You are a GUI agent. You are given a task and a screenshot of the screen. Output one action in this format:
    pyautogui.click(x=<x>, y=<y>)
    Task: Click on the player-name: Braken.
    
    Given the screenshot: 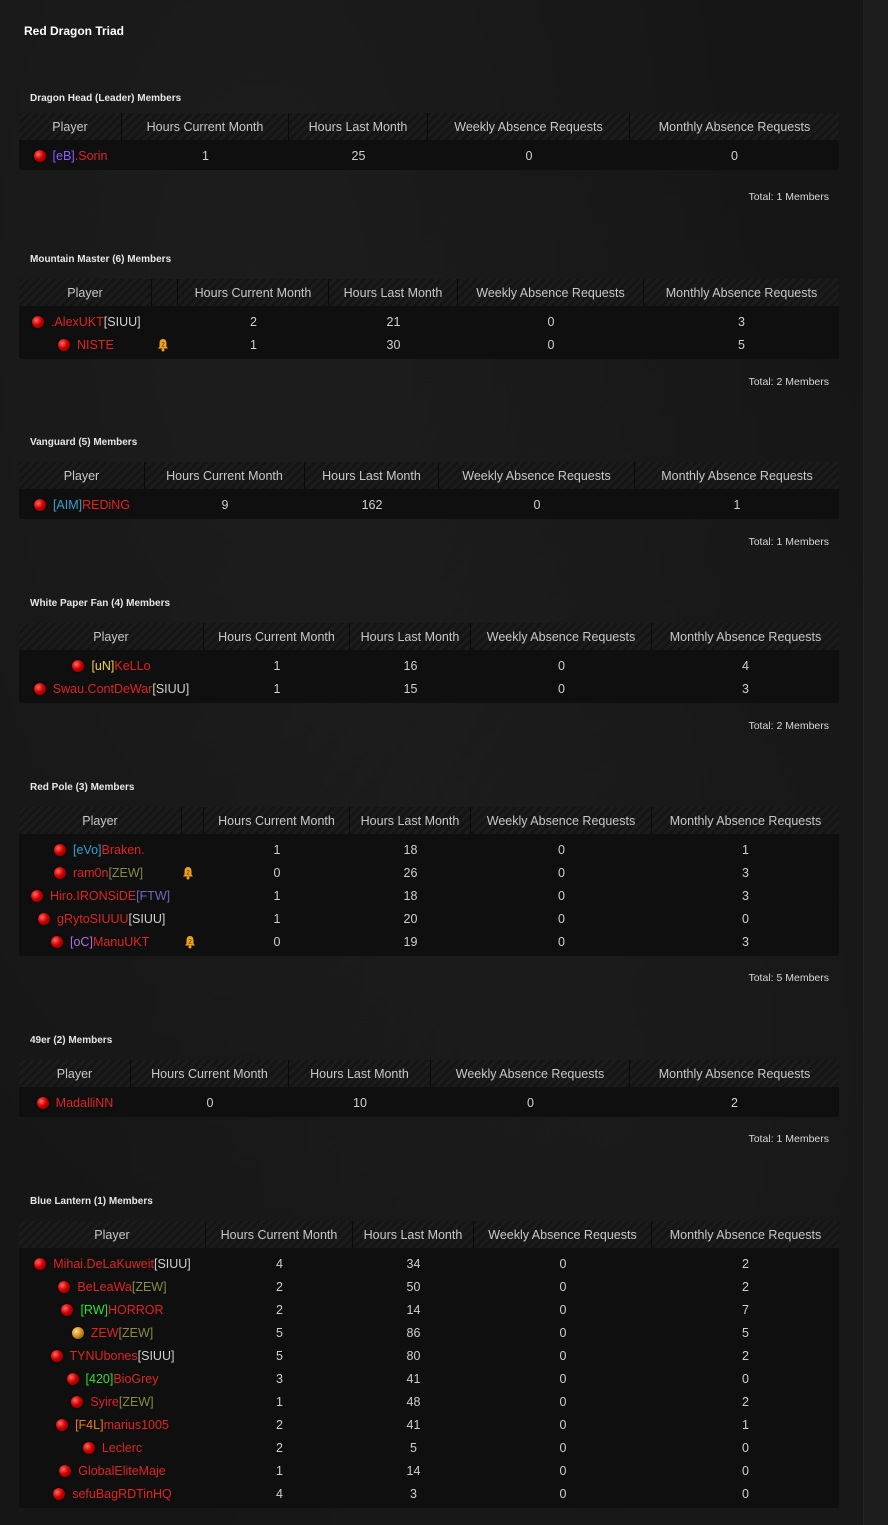 What is the action you would take?
    pyautogui.click(x=123, y=849)
    